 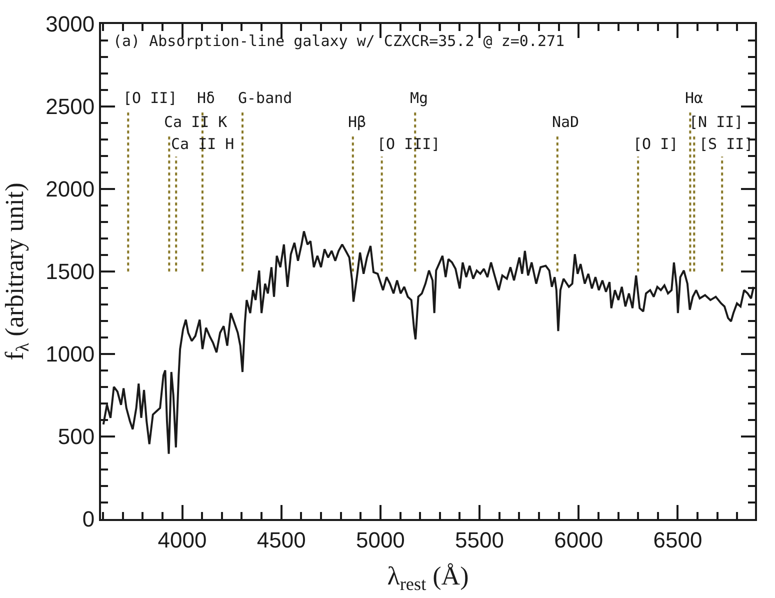 I want to click on x-tick-label: 6500, so click(x=677, y=539).